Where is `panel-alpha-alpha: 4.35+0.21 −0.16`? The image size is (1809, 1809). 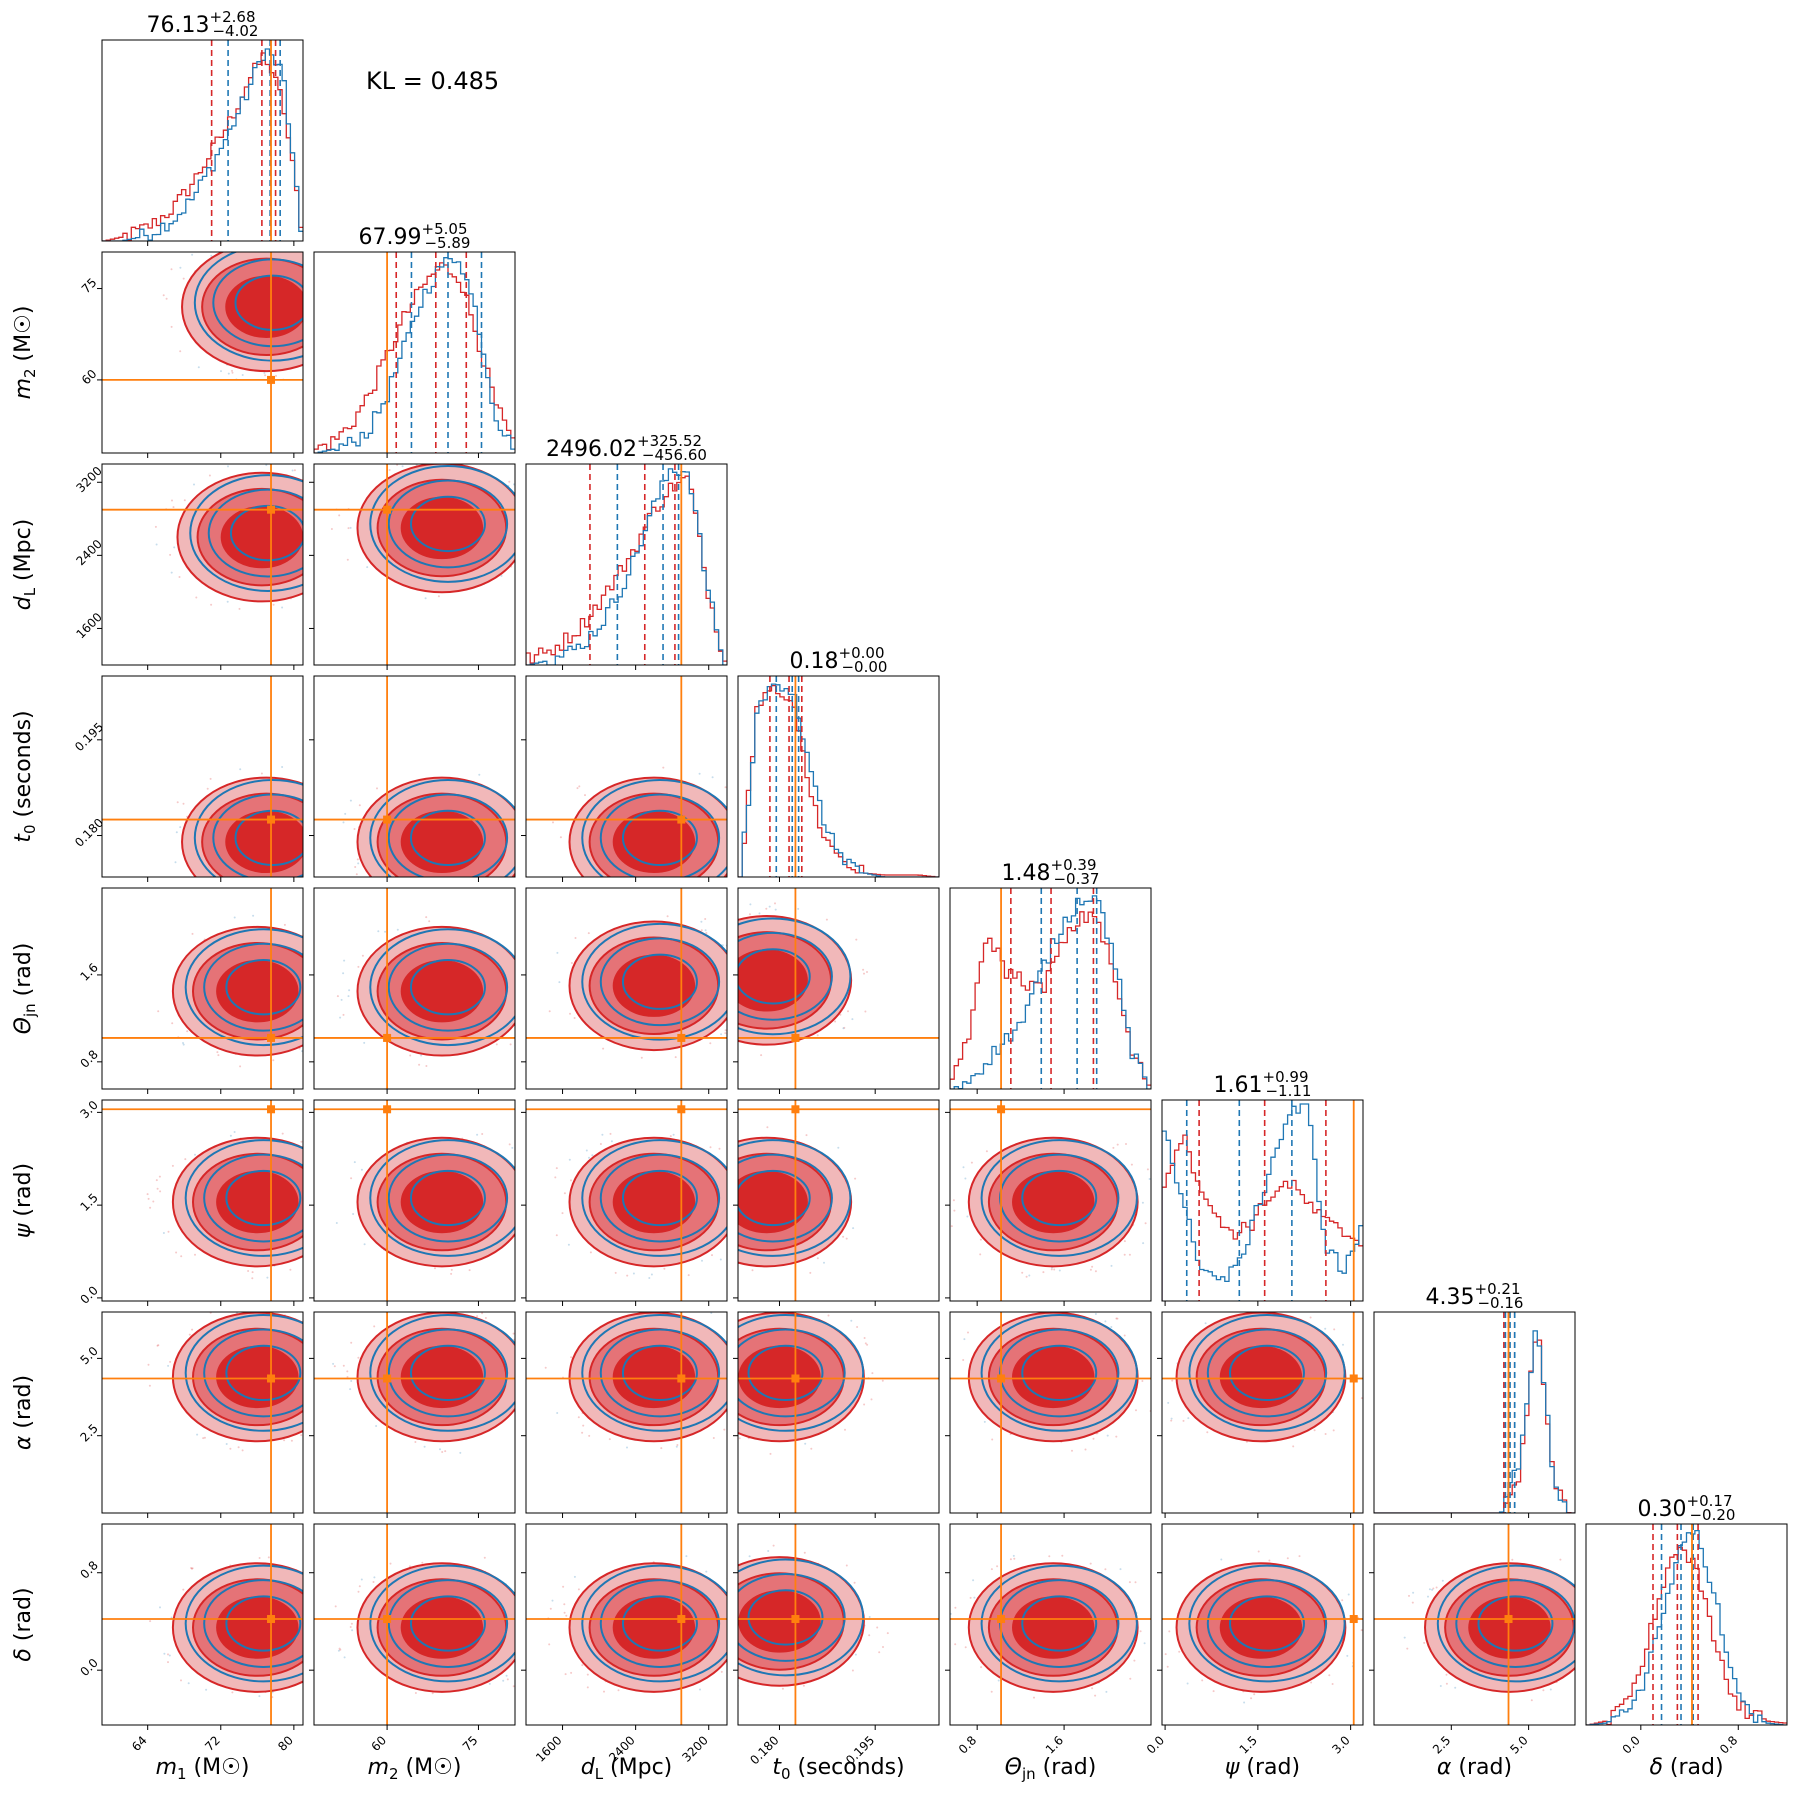 panel-alpha-alpha: 4.35+0.21 −0.16 is located at coordinates (1474, 1399).